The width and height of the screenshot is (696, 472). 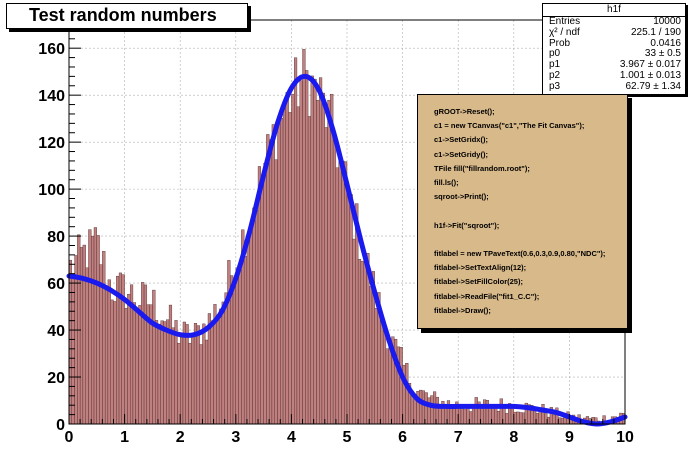 What do you see at coordinates (461, 197) in the screenshot?
I see `code-line: sqroot->Print();` at bounding box center [461, 197].